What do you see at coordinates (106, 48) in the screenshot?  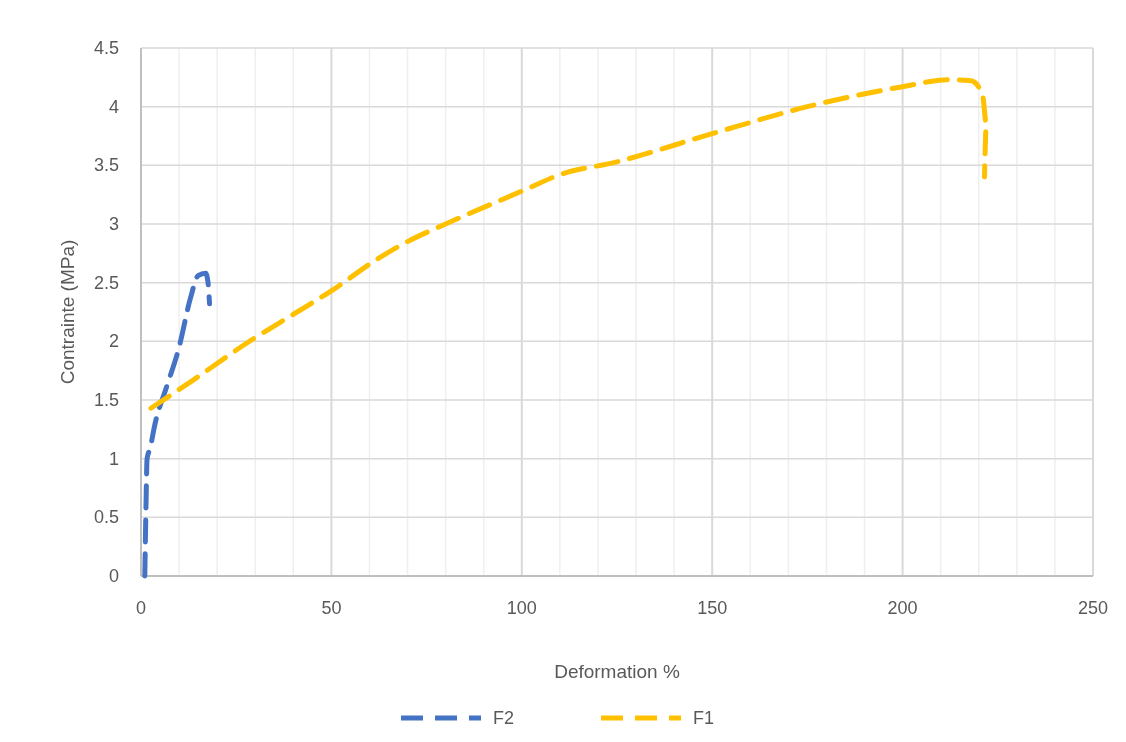 I see `y-tick-label: 4.5` at bounding box center [106, 48].